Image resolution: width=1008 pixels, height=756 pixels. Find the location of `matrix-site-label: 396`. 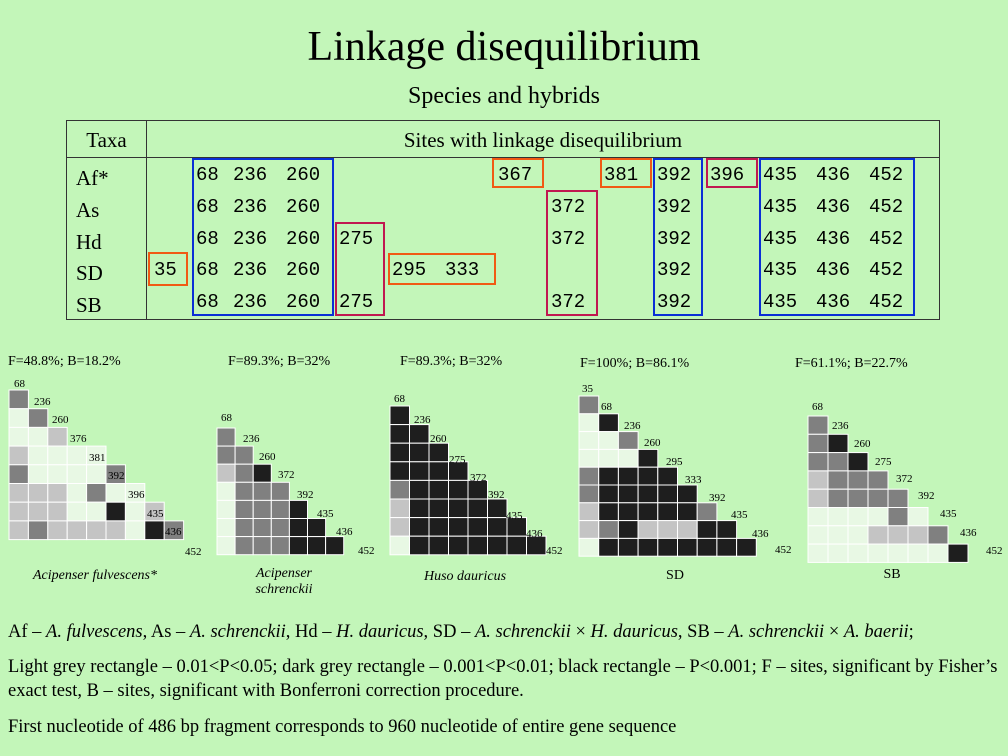

matrix-site-label: 396 is located at coordinates (136, 495).